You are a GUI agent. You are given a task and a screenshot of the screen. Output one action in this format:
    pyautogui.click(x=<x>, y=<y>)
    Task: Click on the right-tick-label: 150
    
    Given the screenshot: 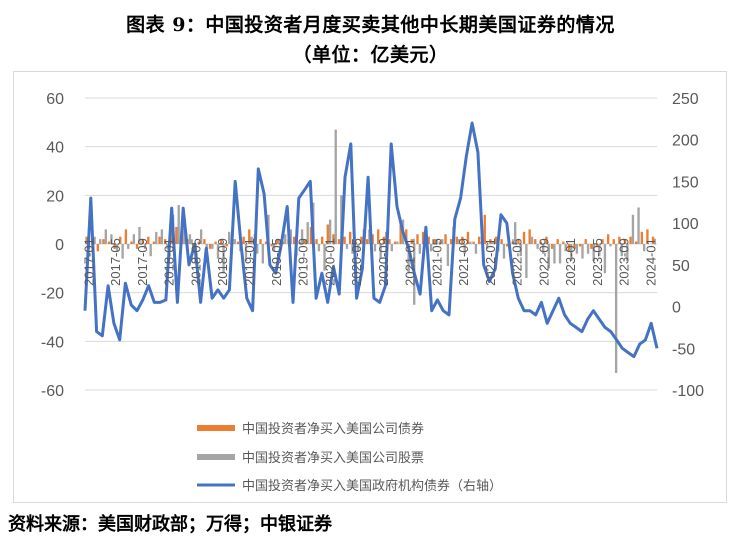 What is the action you would take?
    pyautogui.click(x=685, y=182)
    